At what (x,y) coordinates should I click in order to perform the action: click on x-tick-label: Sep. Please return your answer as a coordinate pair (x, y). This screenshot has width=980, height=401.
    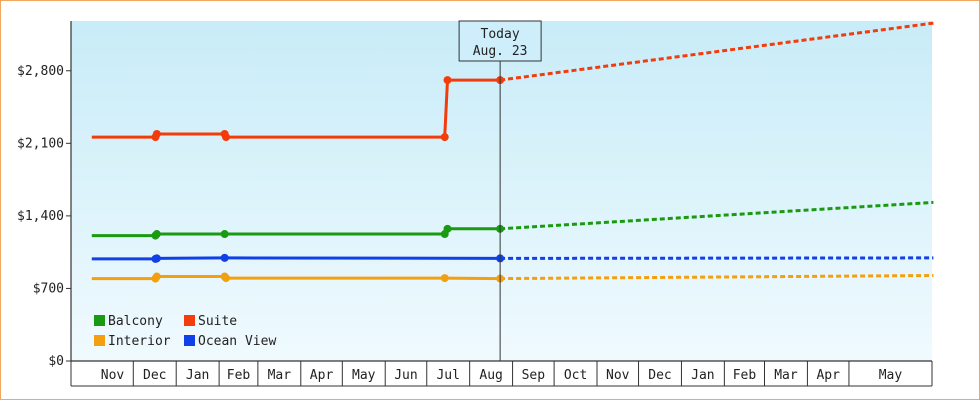
    Looking at the image, I should click on (534, 375).